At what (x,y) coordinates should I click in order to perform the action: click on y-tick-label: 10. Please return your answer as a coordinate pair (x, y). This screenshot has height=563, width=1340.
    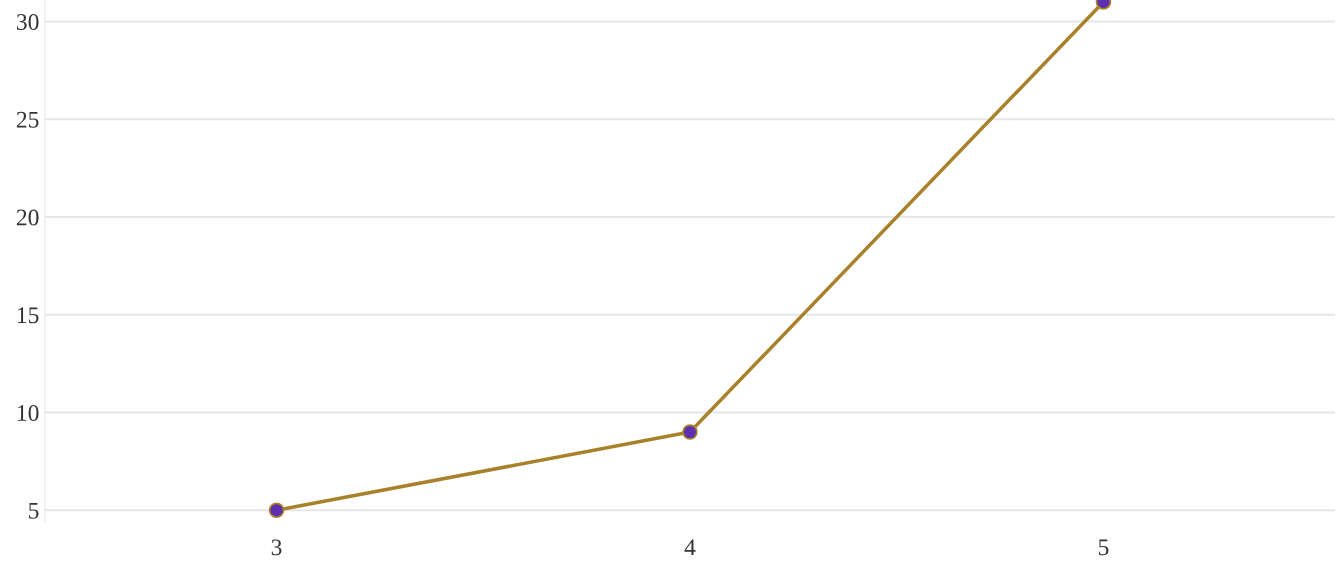
    Looking at the image, I should click on (28, 413).